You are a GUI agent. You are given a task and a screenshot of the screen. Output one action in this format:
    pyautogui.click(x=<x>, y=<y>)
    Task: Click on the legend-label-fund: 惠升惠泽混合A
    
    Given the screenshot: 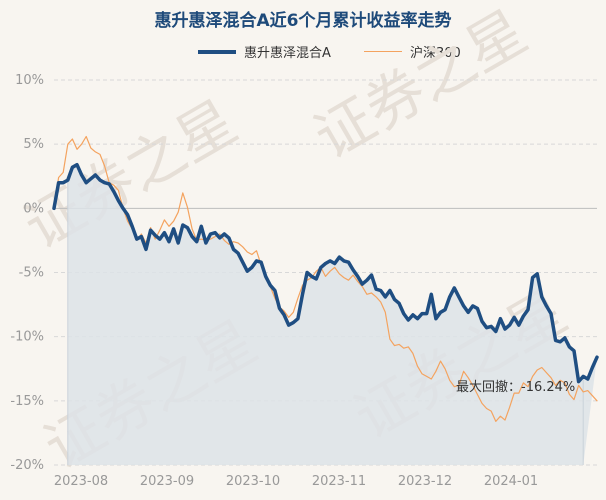 What is the action you would take?
    pyautogui.click(x=287, y=53)
    